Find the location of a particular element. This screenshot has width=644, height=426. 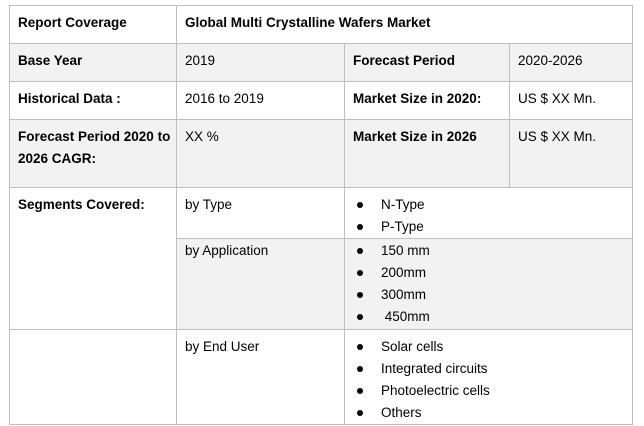

list-item: 300mm is located at coordinates (492, 295).